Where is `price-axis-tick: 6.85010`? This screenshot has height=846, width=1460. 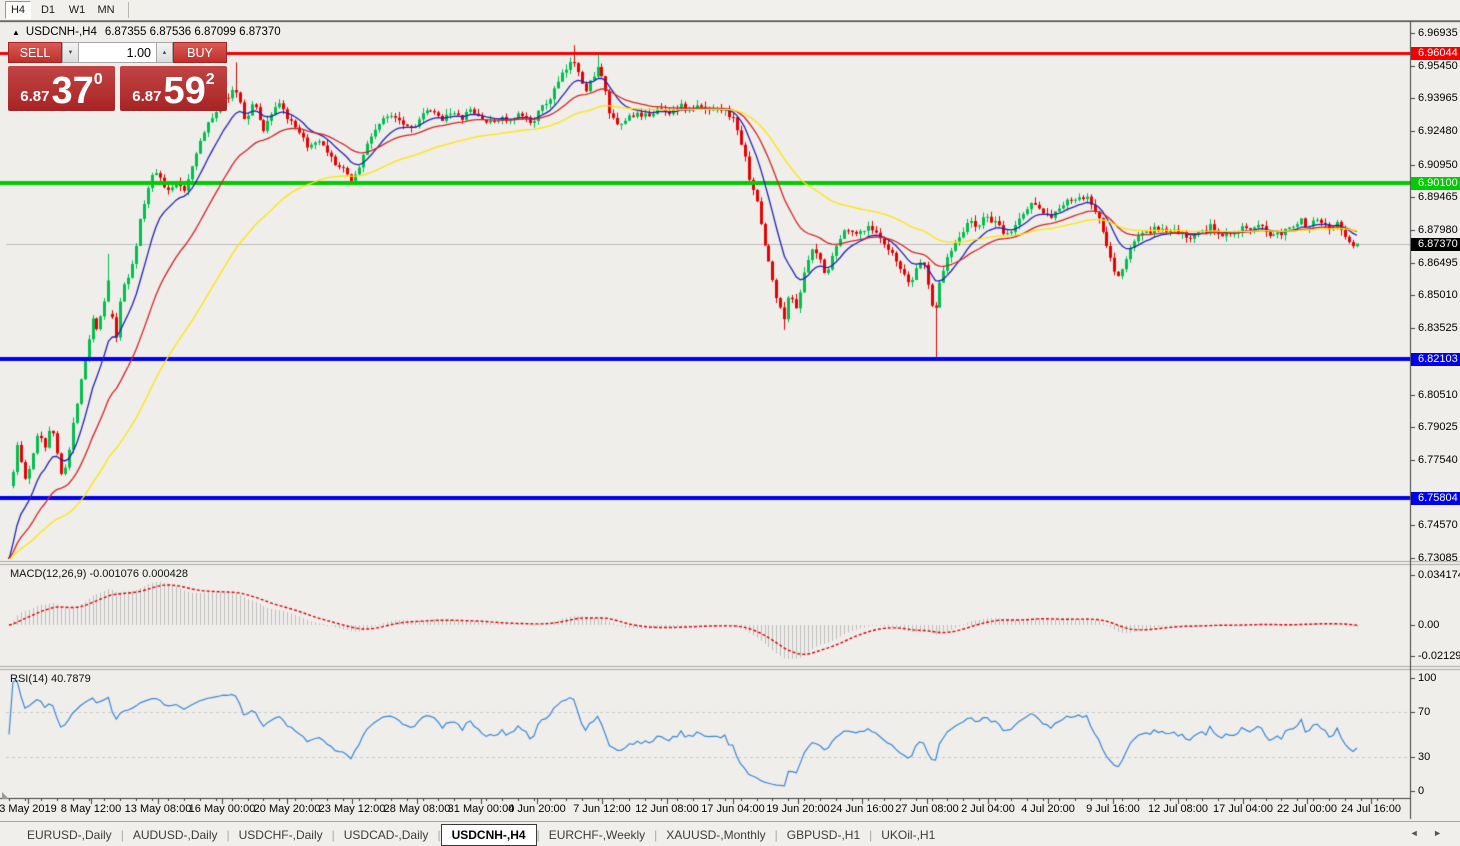 price-axis-tick: 6.85010 is located at coordinates (1438, 295).